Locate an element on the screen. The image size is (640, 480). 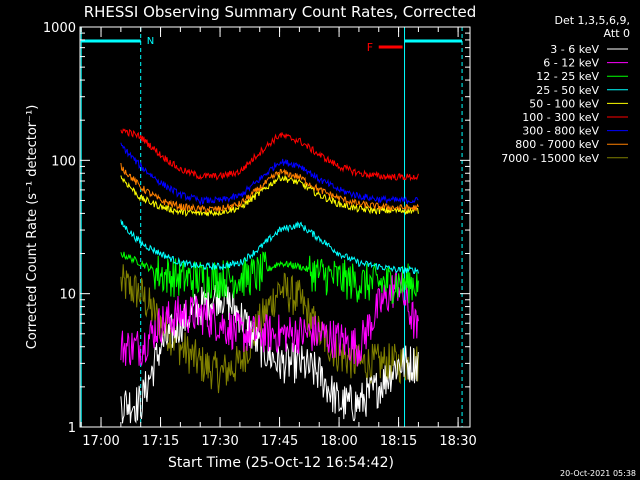
legend-label: 7000 - 15000 keV is located at coordinates (550, 158).